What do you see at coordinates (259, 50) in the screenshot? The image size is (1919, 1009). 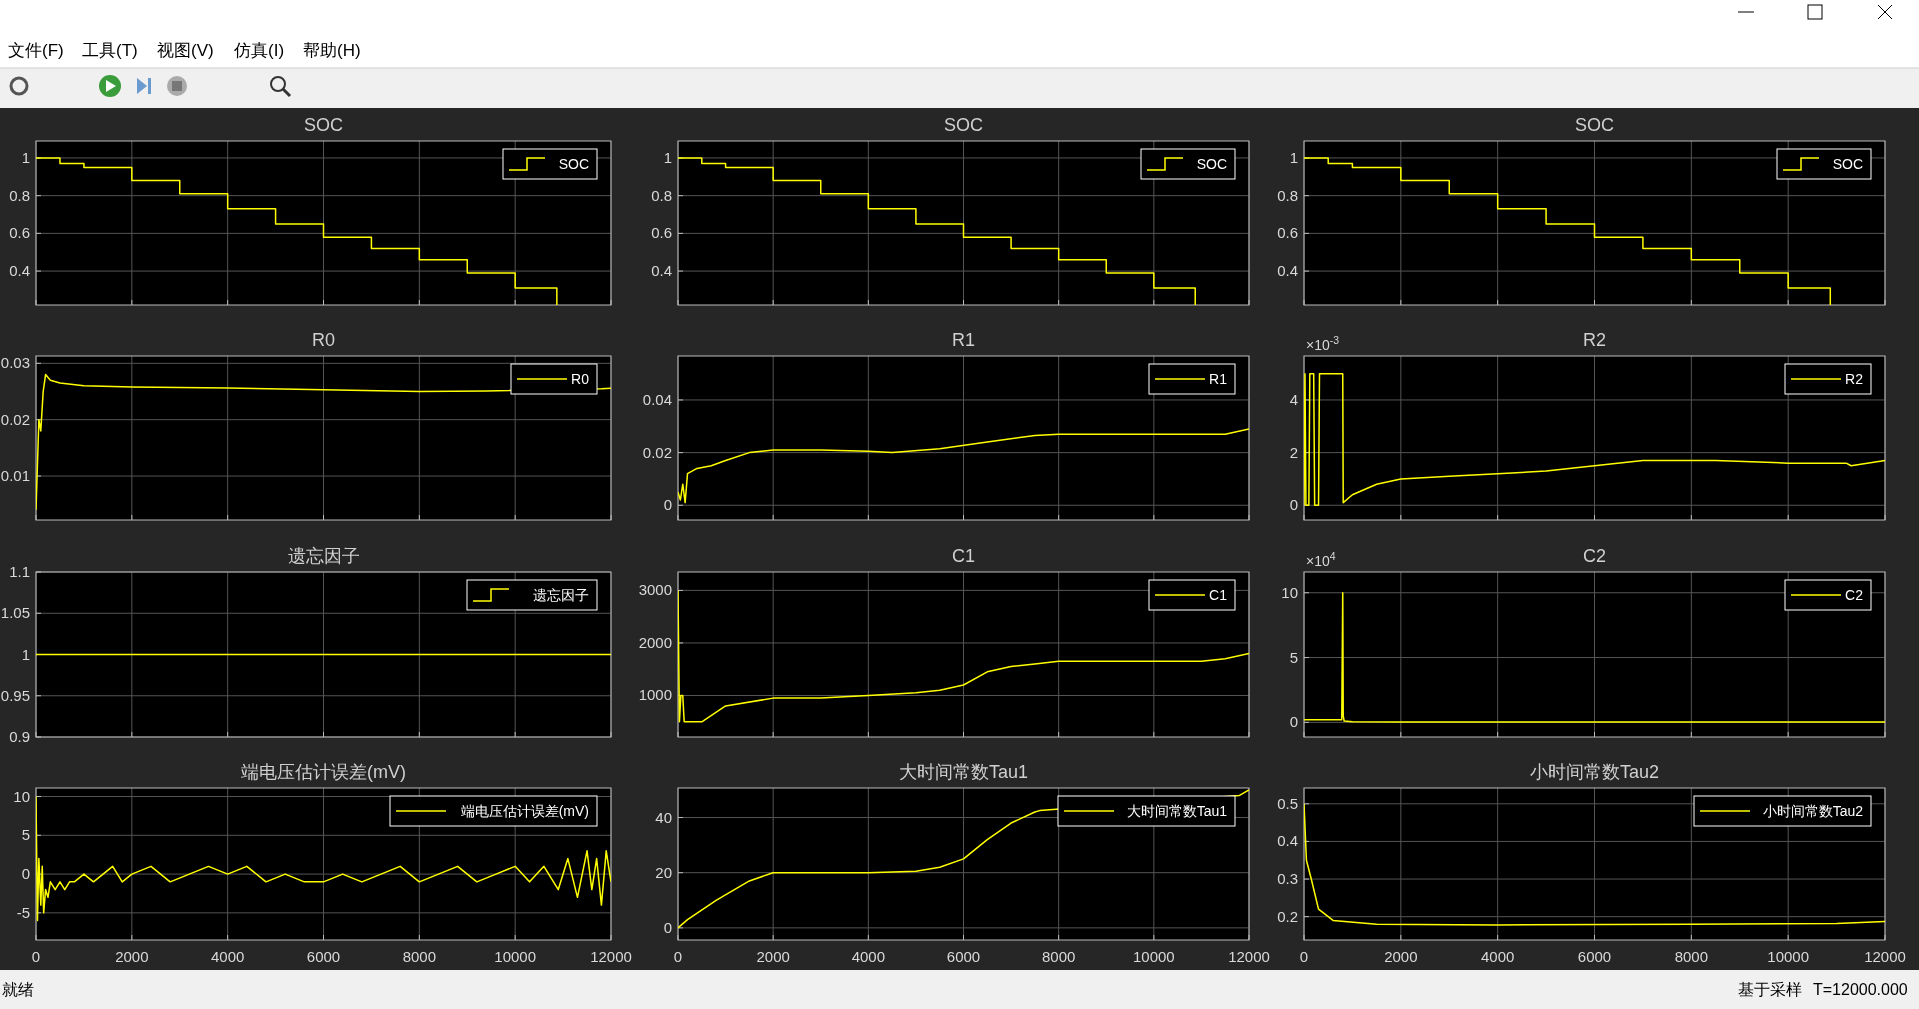 I see `text: 仿真(I)` at bounding box center [259, 50].